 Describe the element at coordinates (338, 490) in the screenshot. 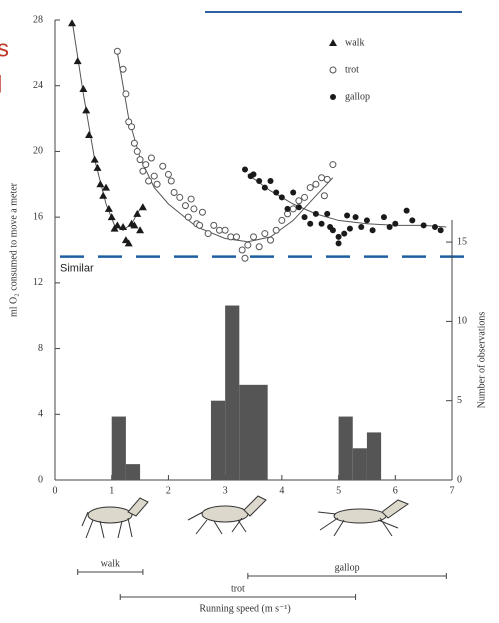

I see `x-tick-label: 5` at that location.